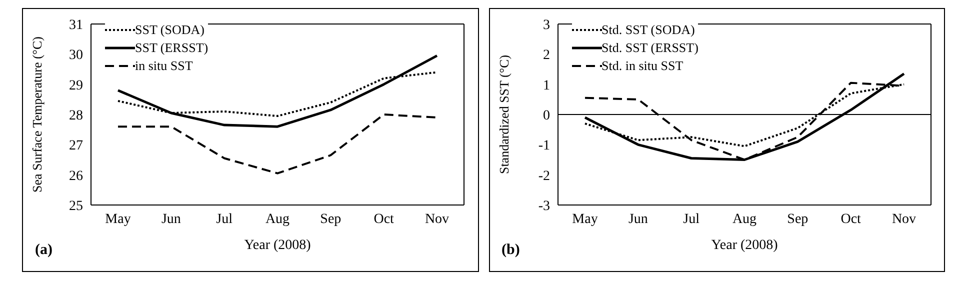 The width and height of the screenshot is (953, 289). What do you see at coordinates (76, 25) in the screenshot?
I see `y-tick-label: 31` at bounding box center [76, 25].